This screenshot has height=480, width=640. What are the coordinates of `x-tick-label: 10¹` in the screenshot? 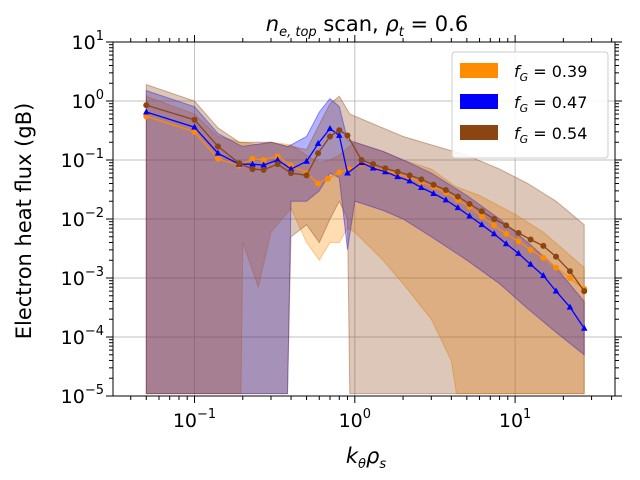 It's located at (515, 419).